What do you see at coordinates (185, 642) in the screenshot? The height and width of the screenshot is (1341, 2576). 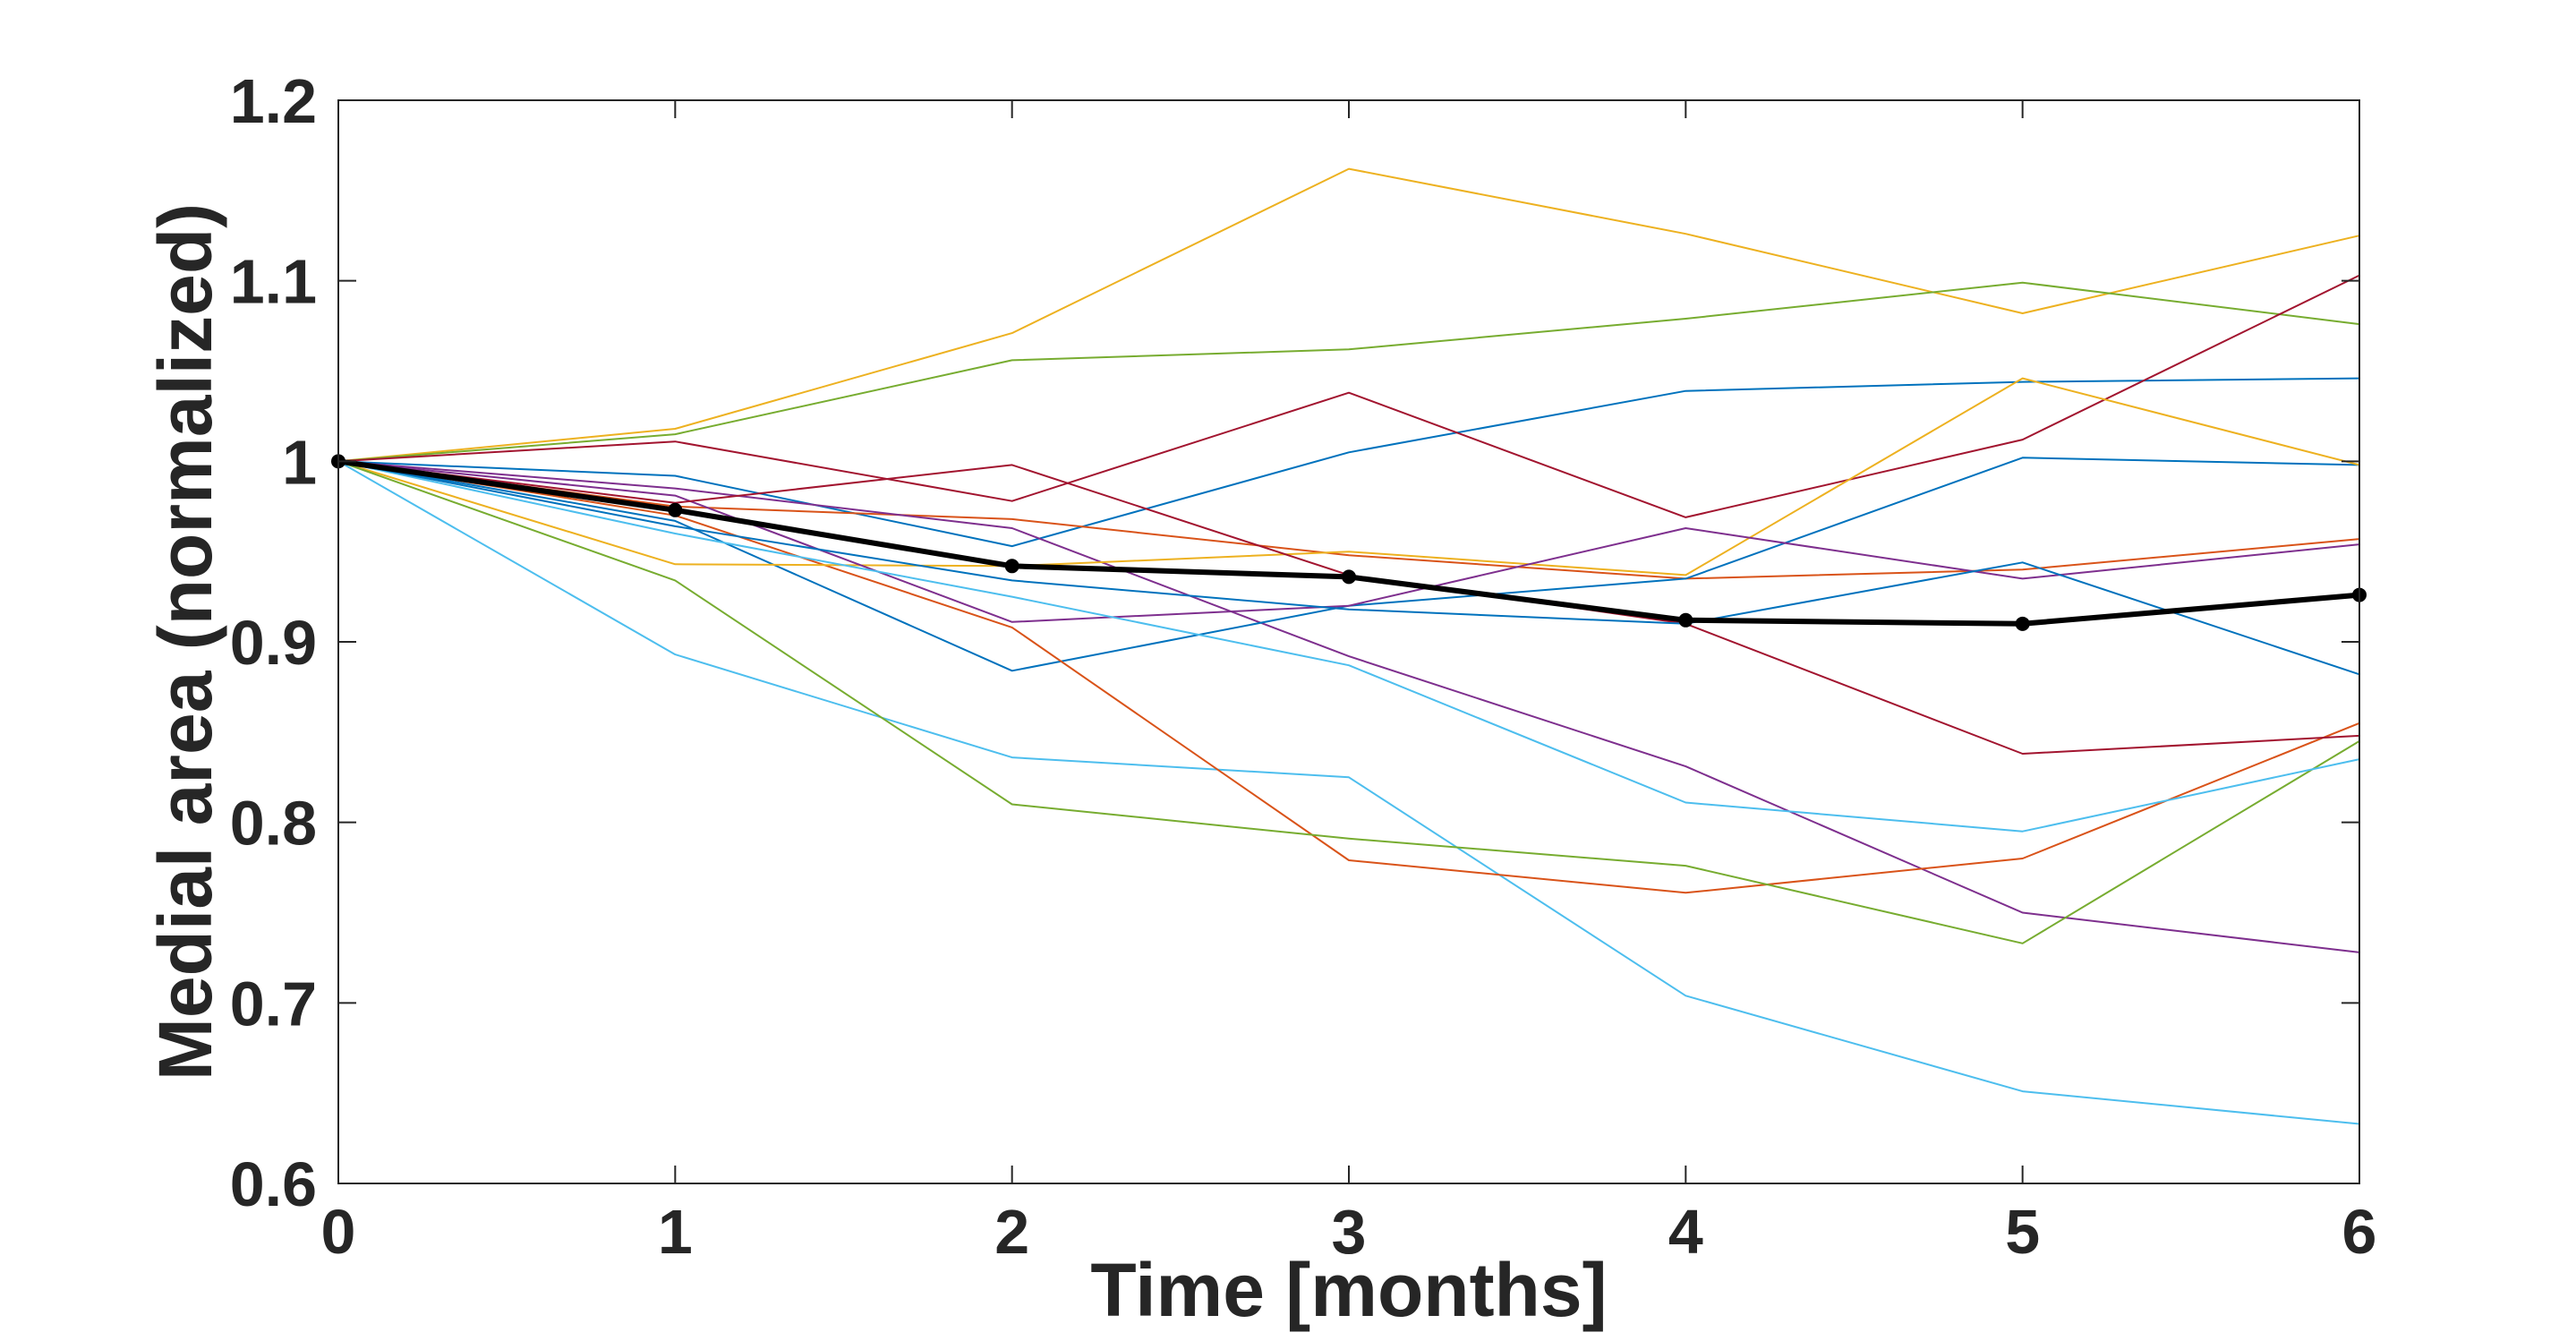 I see `y-axis-title: Medial area (normalized)` at bounding box center [185, 642].